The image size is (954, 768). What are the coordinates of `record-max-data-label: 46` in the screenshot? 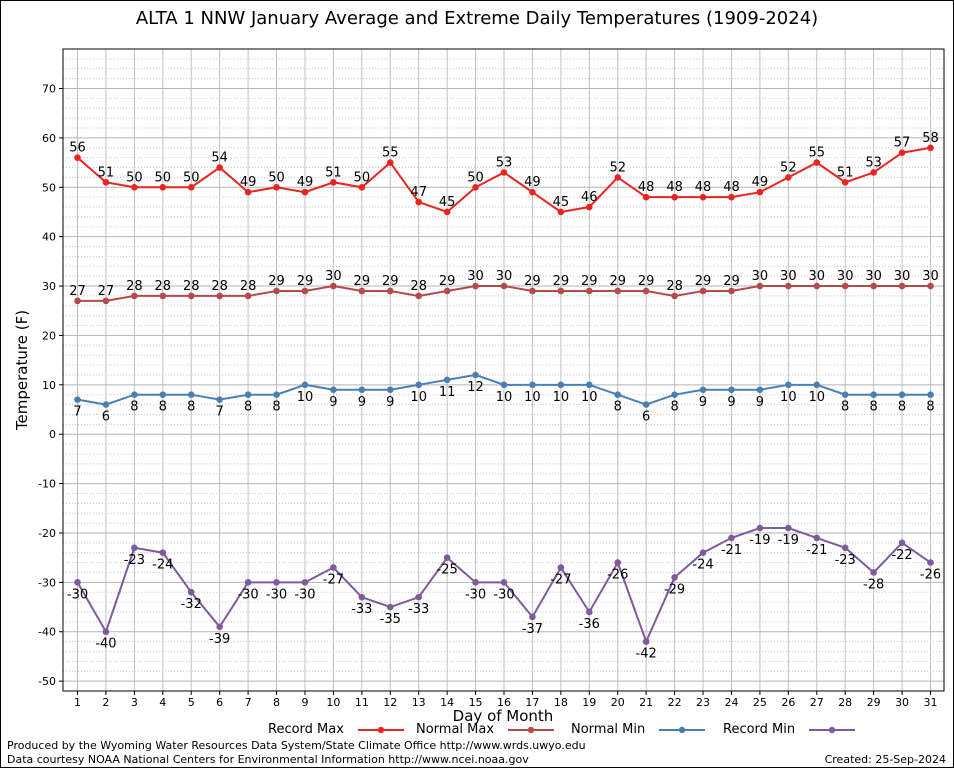 It's located at (589, 197).